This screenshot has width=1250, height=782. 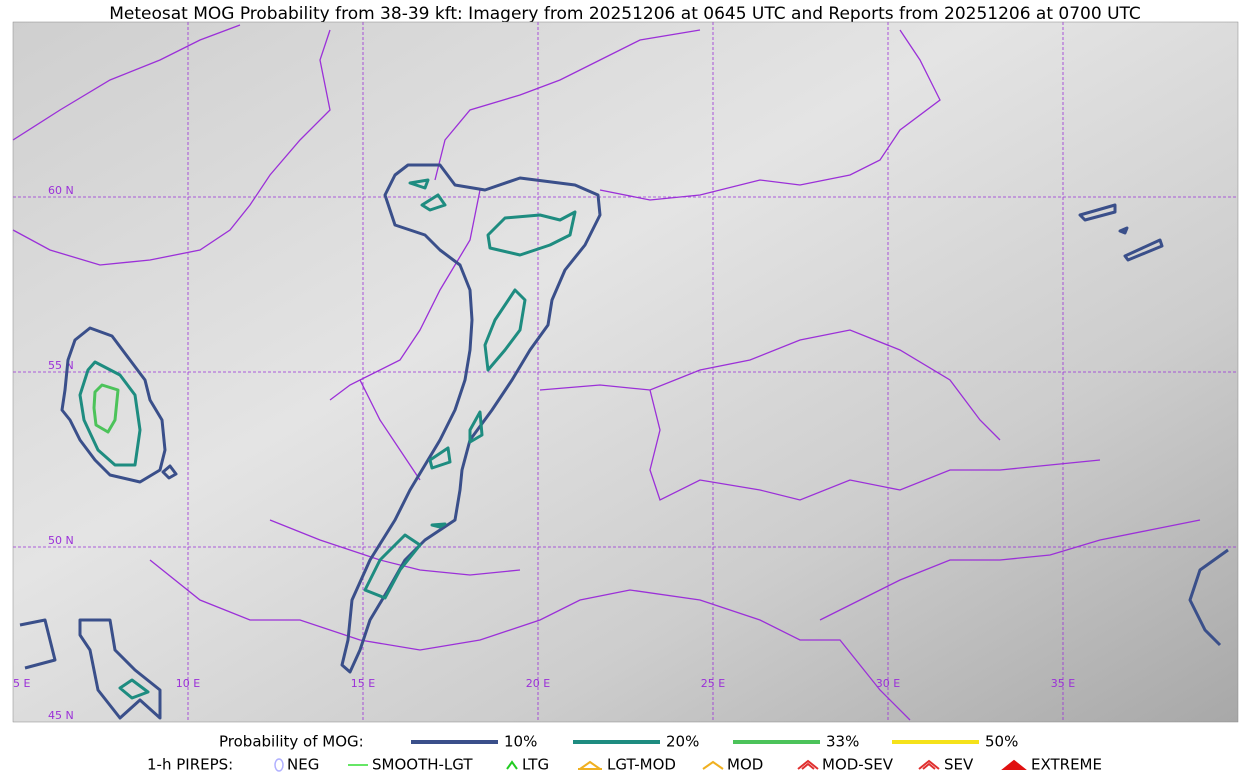 I want to click on lon-label: 5 E, so click(x=21, y=683).